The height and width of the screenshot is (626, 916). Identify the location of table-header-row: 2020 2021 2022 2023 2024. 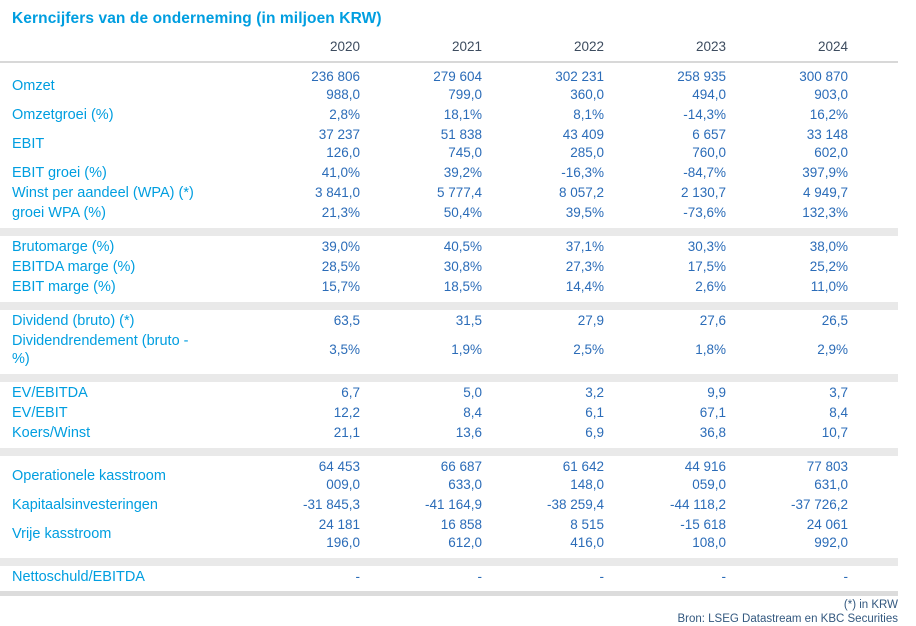
(449, 48).